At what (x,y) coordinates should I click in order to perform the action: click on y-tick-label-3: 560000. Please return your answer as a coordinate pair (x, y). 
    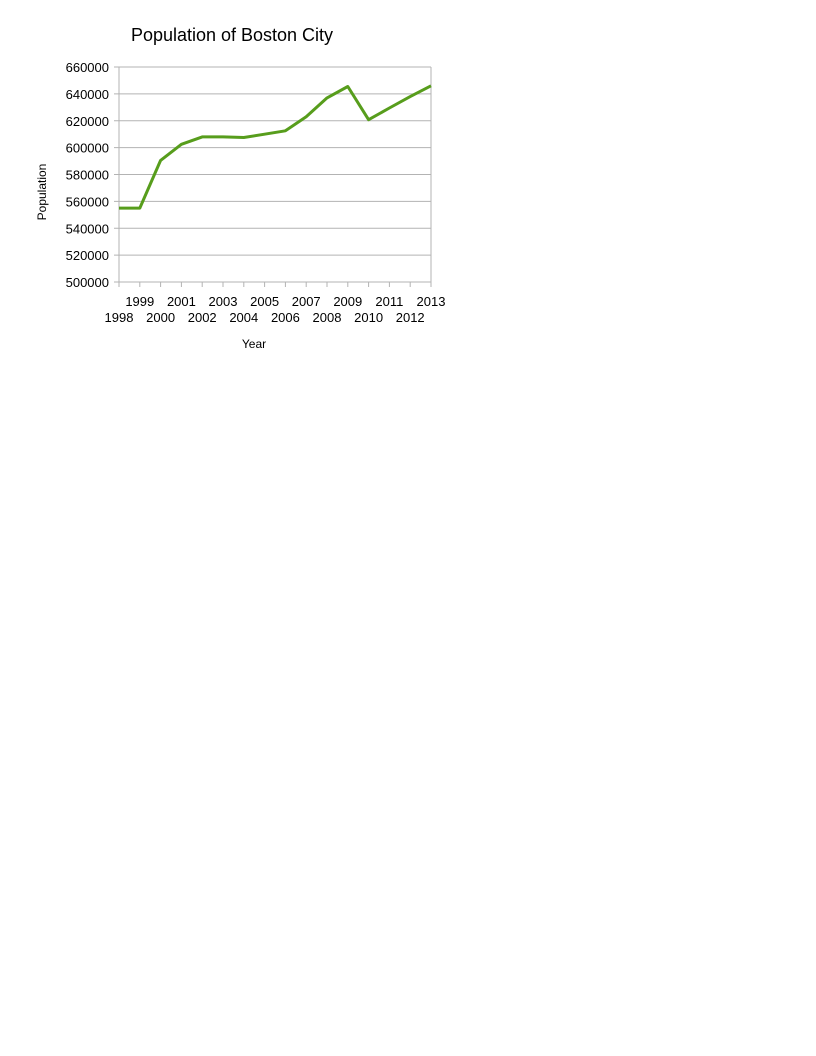
    Looking at the image, I should click on (87, 201).